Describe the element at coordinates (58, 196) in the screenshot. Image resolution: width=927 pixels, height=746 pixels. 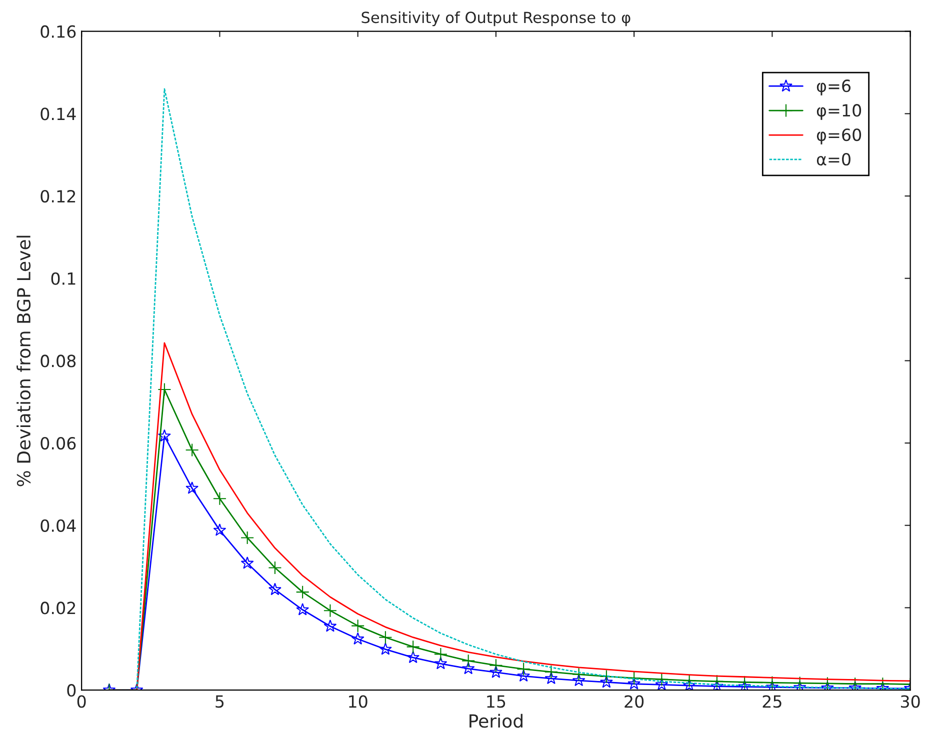
I see `y-tick-label: 0.12` at that location.